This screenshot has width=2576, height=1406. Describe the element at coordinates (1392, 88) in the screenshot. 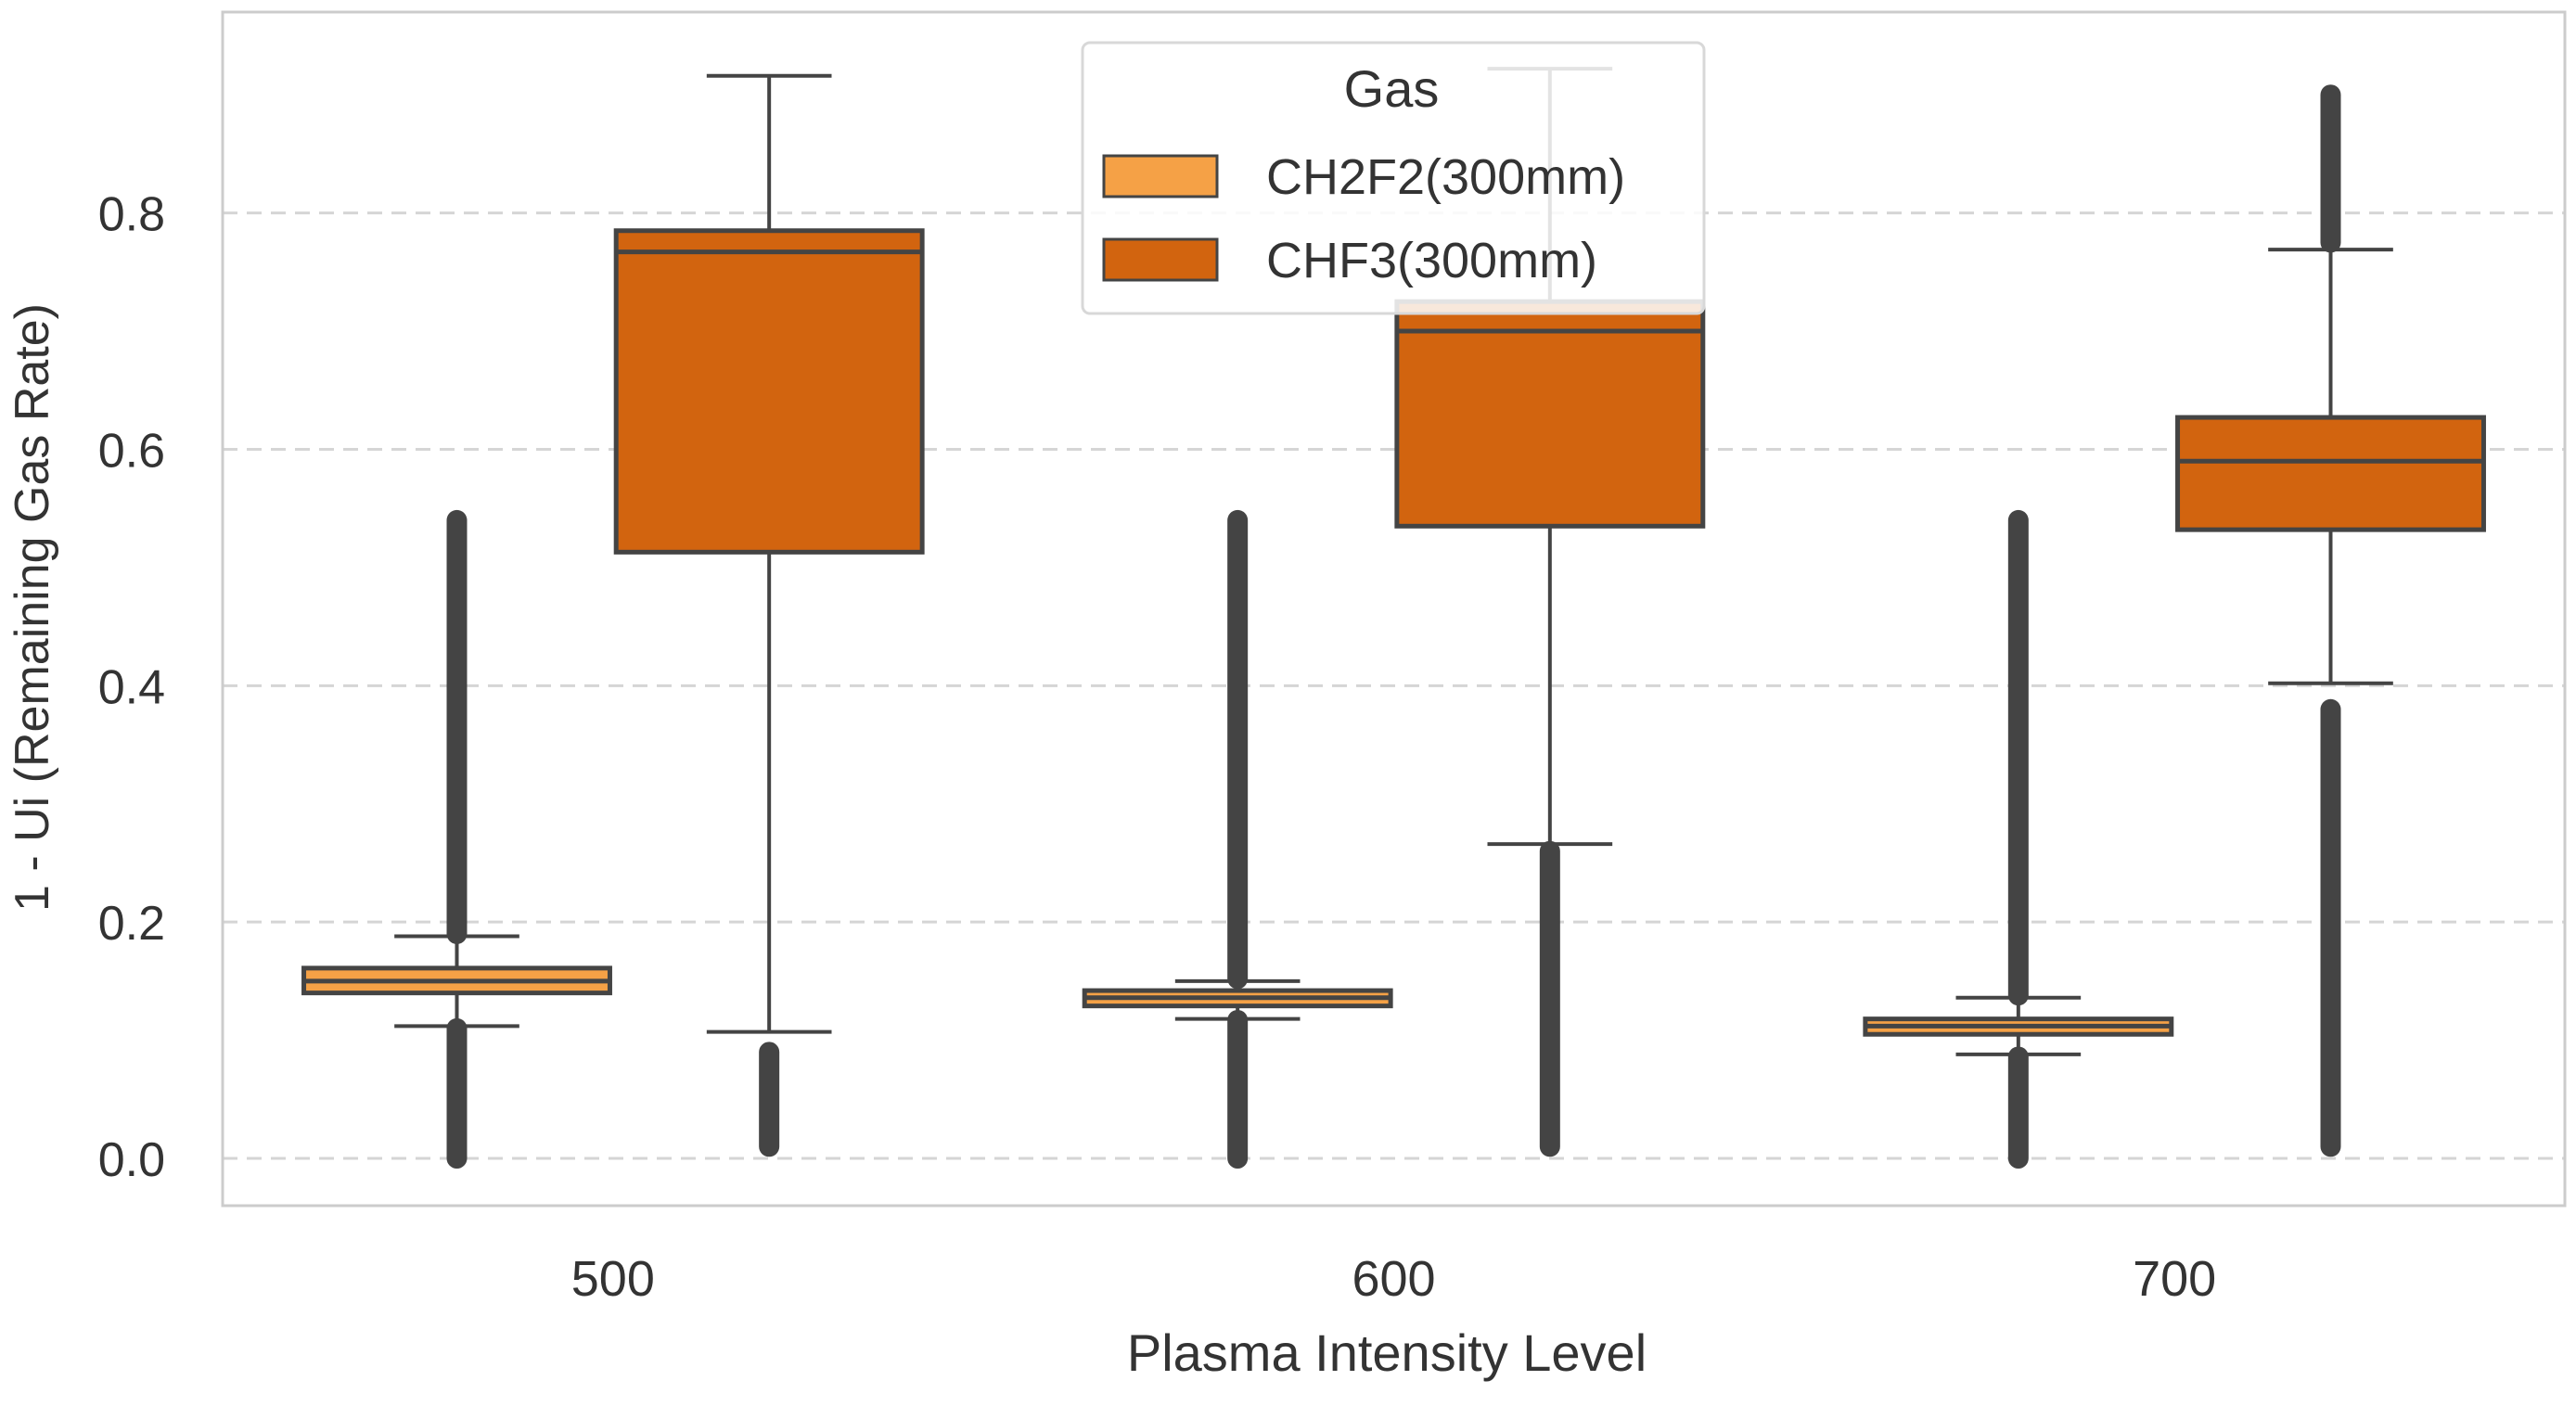

I see `legend-title: Gas` at that location.